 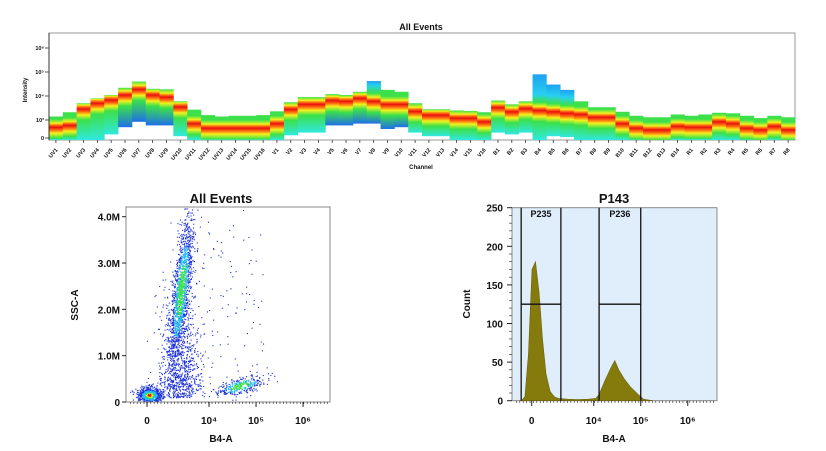 What do you see at coordinates (581, 304) in the screenshot?
I see `histogram-gates: P235 P236` at bounding box center [581, 304].